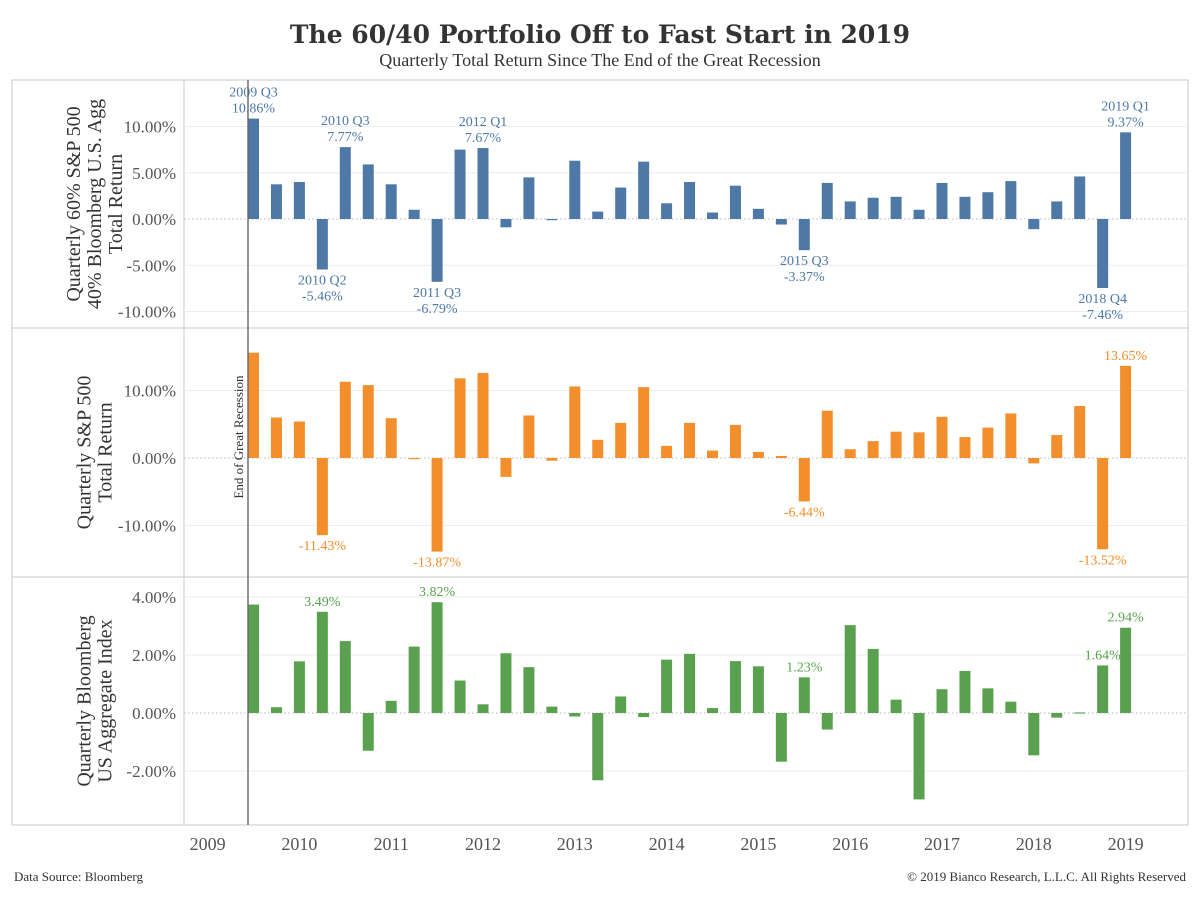  Describe the element at coordinates (85, 700) in the screenshot. I see `y-axis-label: Quarterly Bloomberg` at that location.